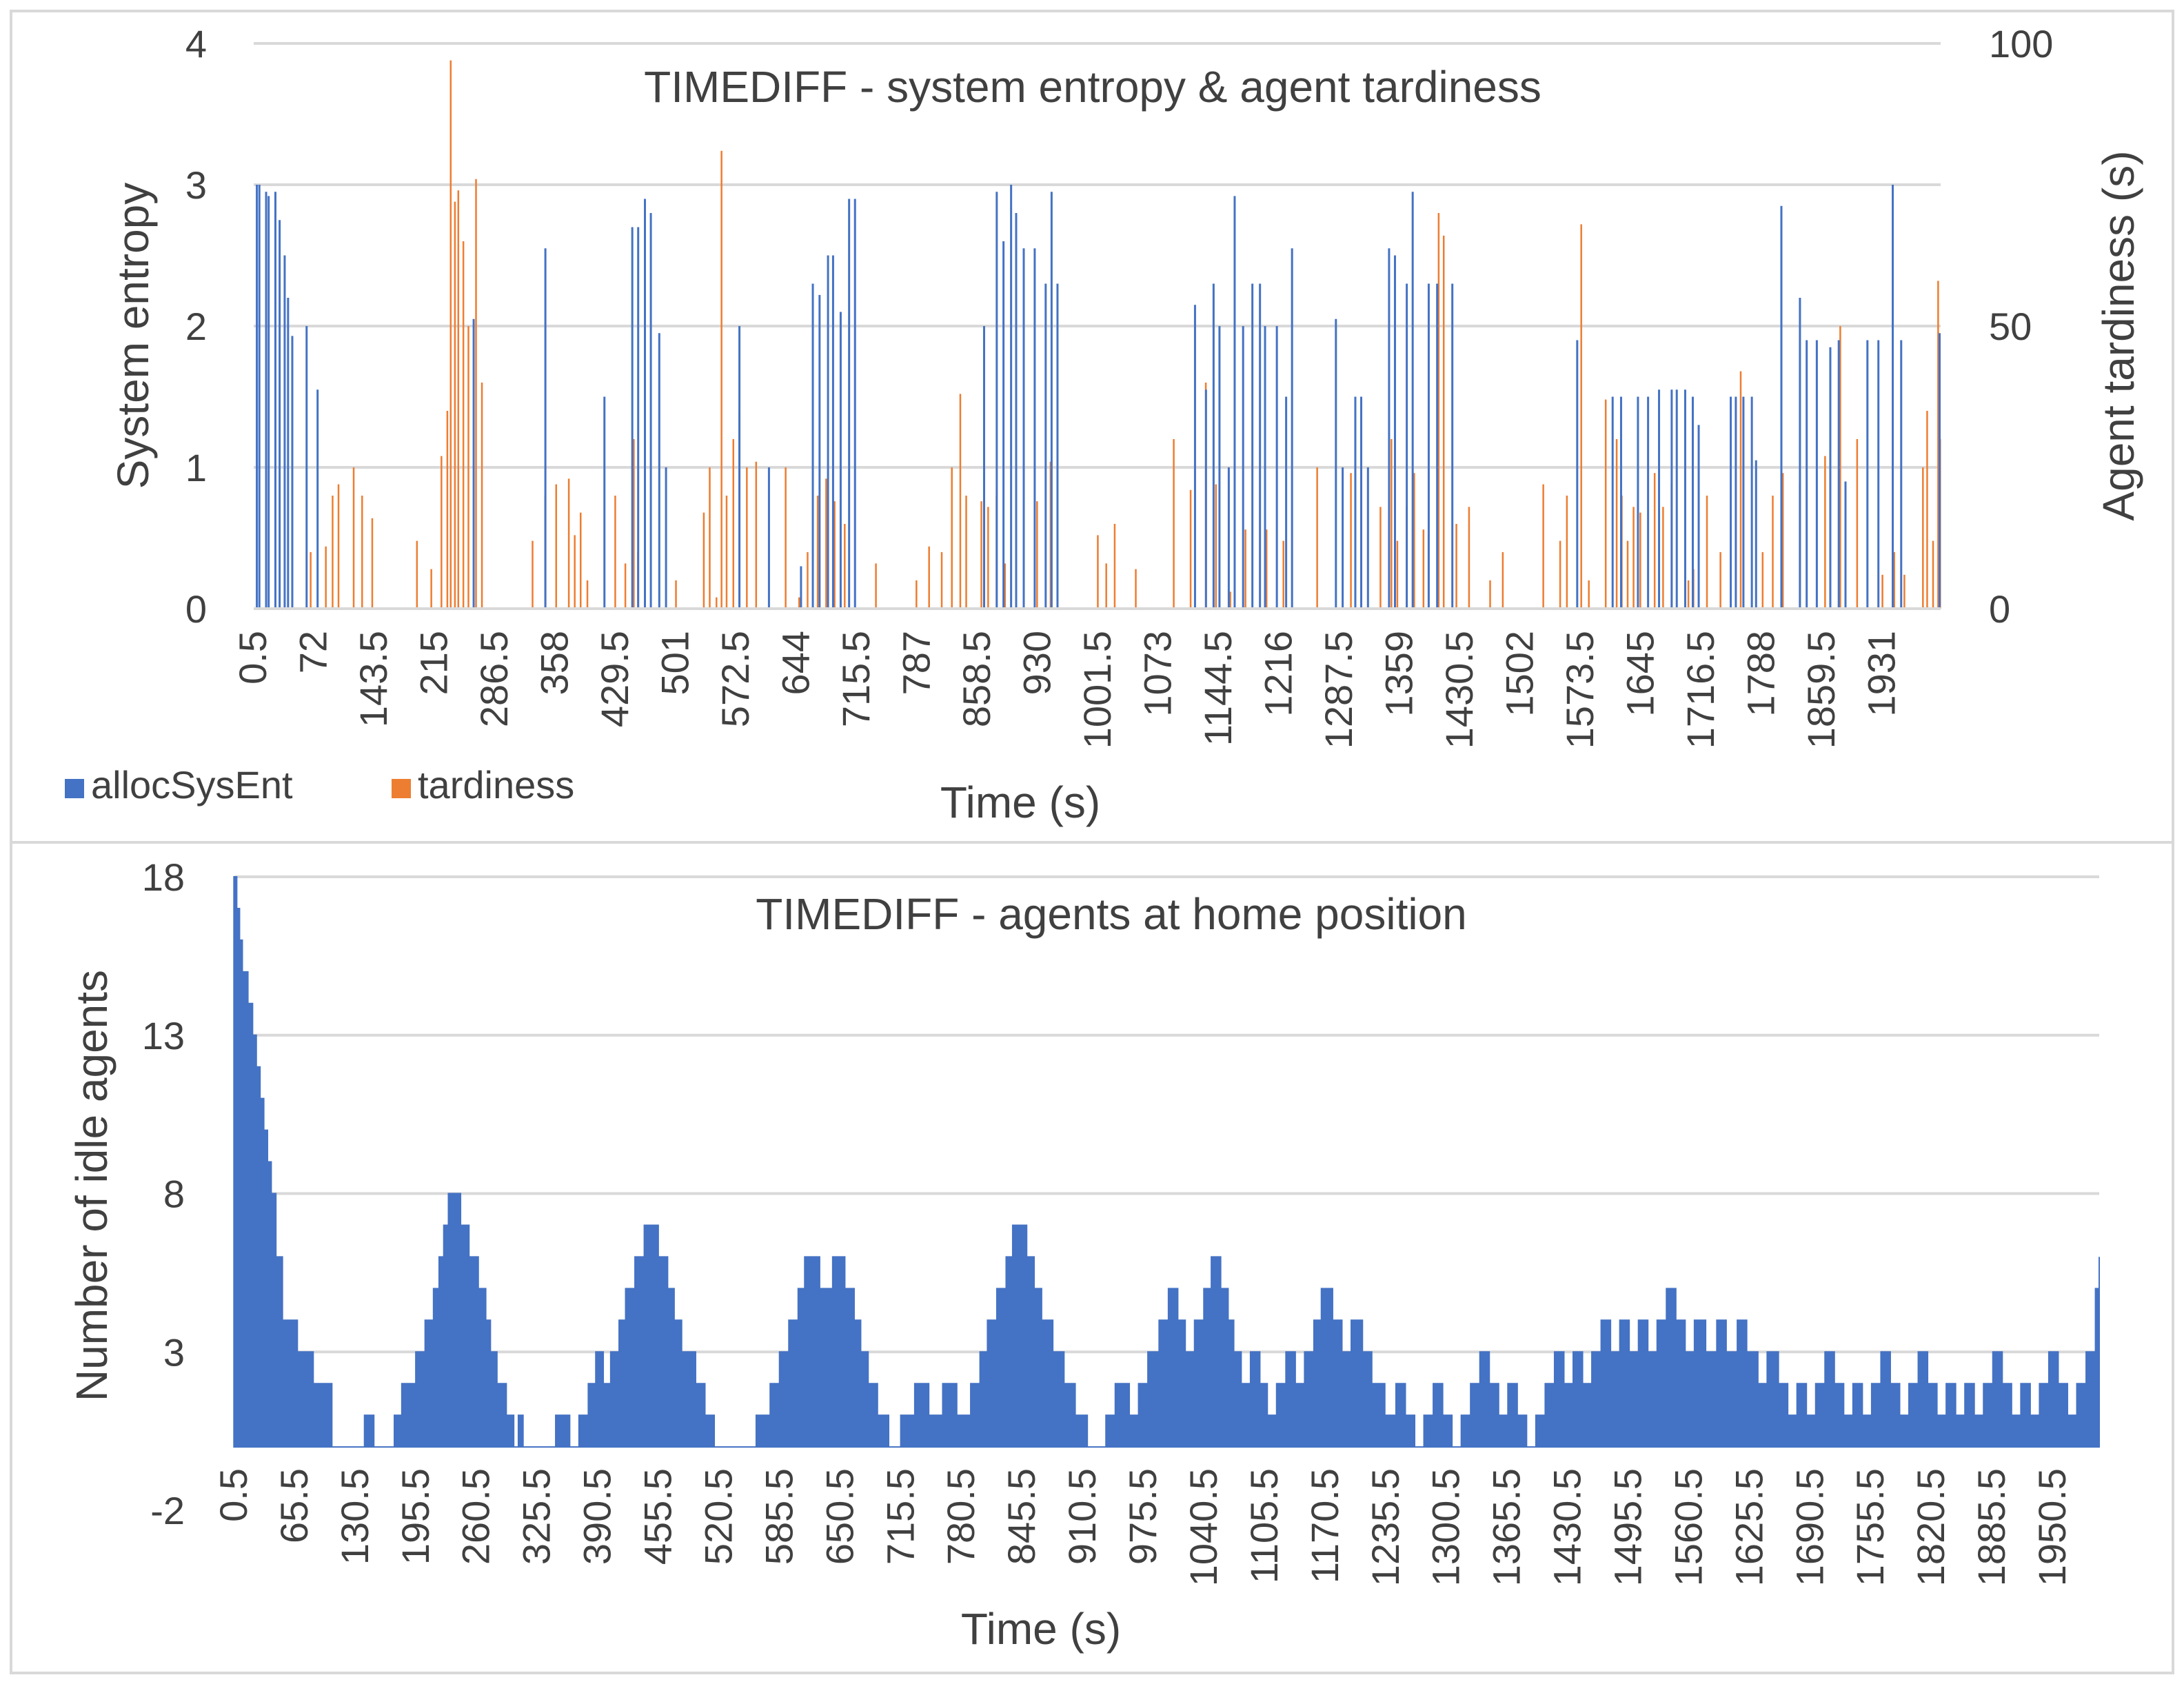 The height and width of the screenshot is (1684, 2184). I want to click on top-x-tick-label: 1716.5, so click(1700, 690).